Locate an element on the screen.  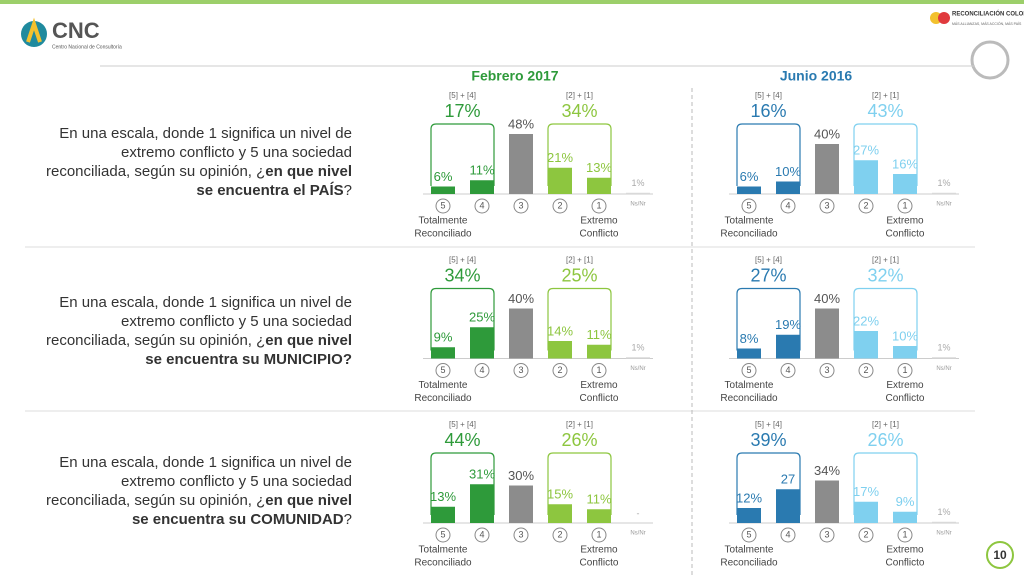
caption: Totalmente is located at coordinates (749, 385).